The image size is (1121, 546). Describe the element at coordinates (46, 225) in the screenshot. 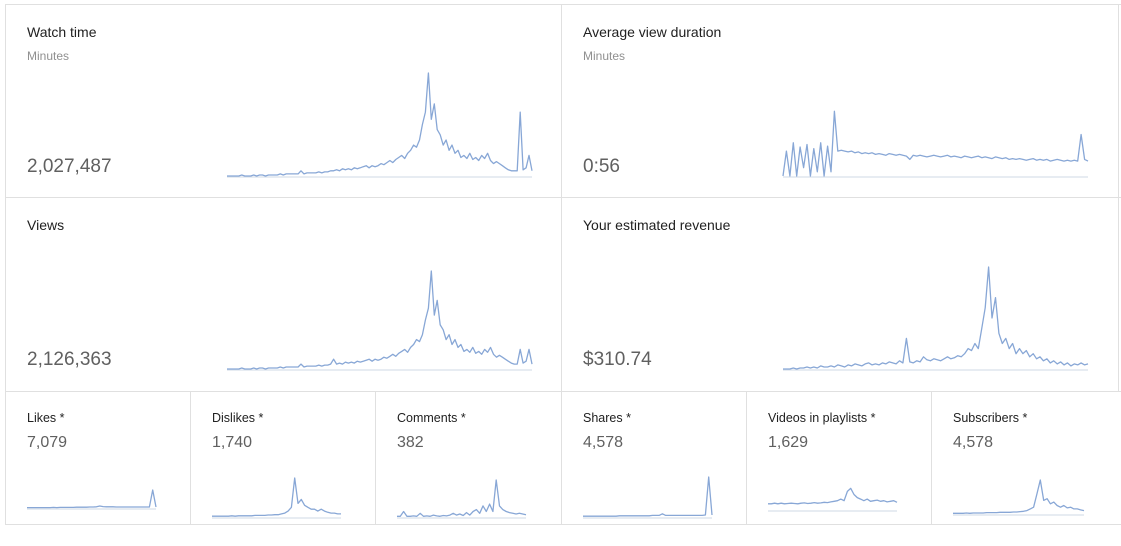

I see `views-title: Views` at that location.